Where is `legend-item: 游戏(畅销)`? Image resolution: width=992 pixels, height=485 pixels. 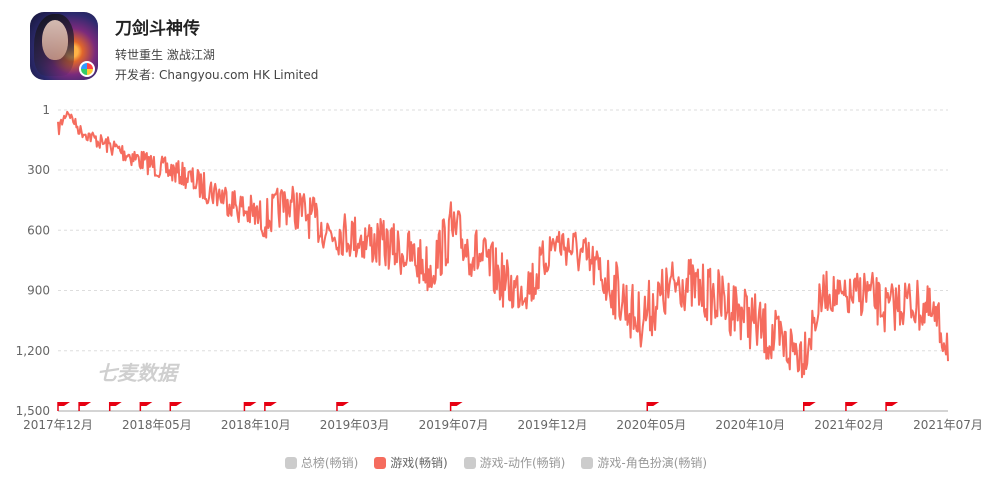 legend-item: 游戏(畅销) is located at coordinates (411, 462).